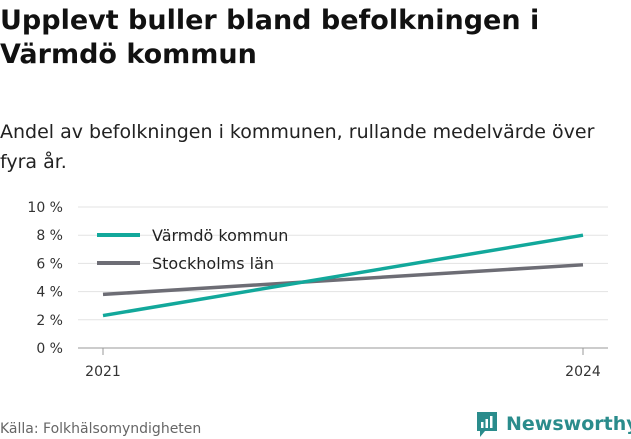  What do you see at coordinates (568, 424) in the screenshot?
I see `brand-name: Newsworthy` at bounding box center [568, 424].